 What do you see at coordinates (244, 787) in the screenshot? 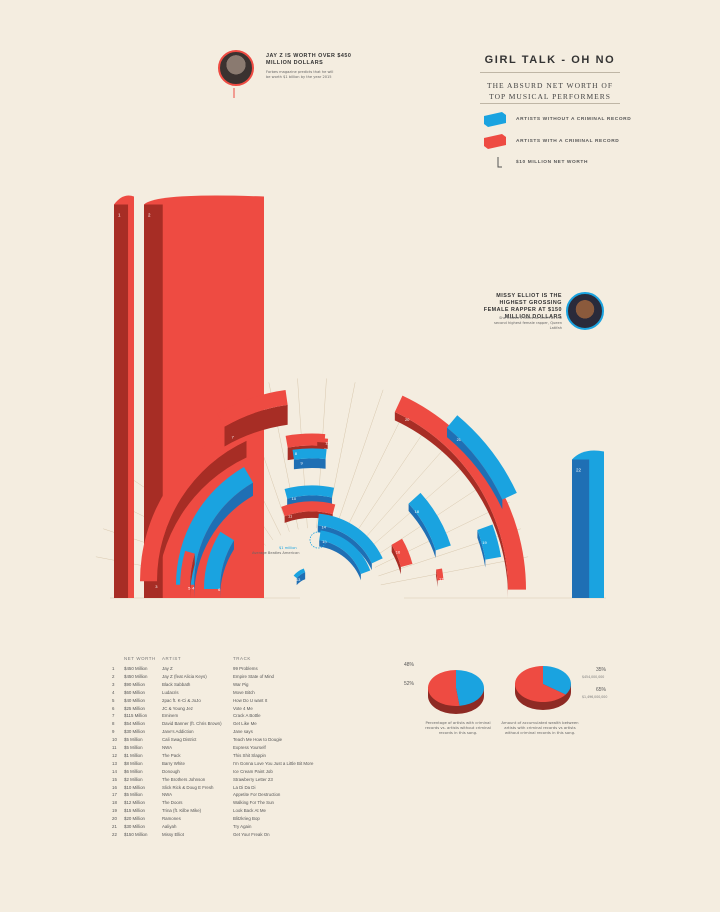
I see `table-cell-track: La Di Da Di` at bounding box center [244, 787].